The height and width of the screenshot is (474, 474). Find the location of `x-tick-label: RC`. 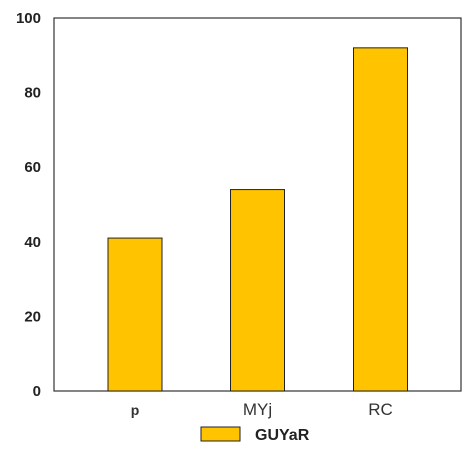

x-tick-label: RC is located at coordinates (380, 409).